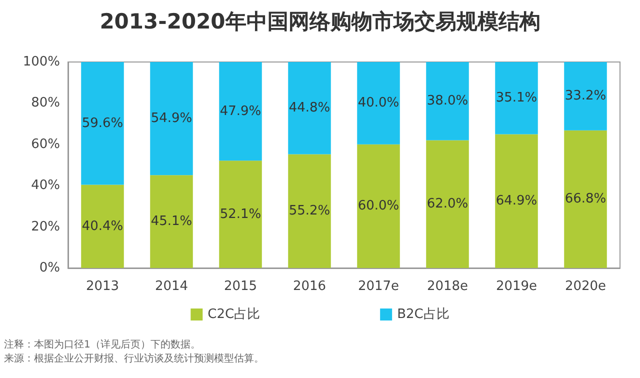 The image size is (640, 378). I want to click on data-label: 54.9%, so click(171, 118).